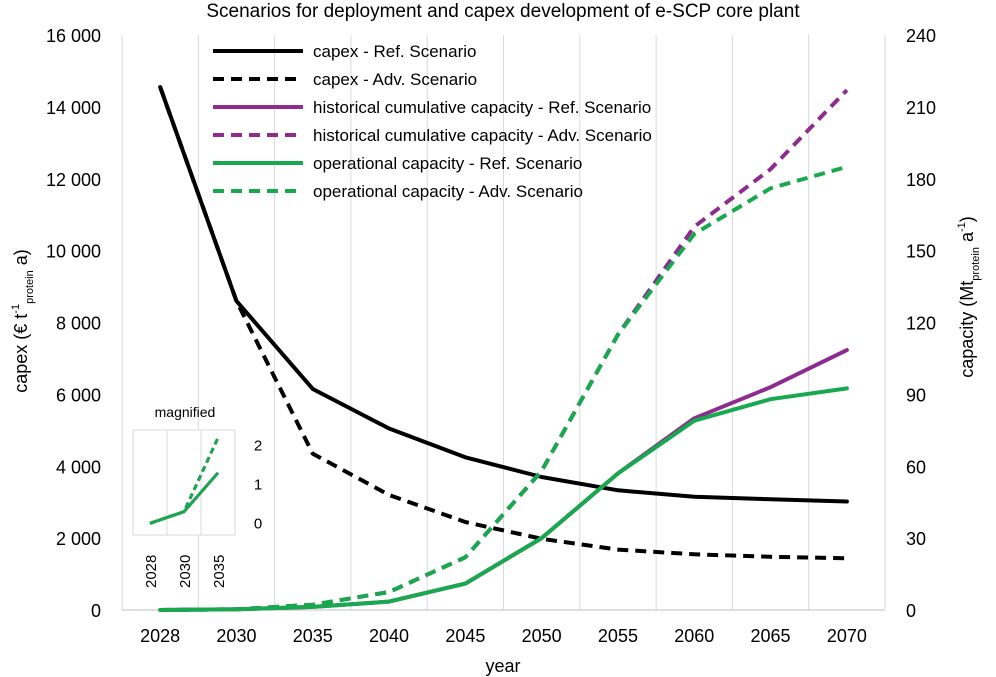  Describe the element at coordinates (30, 287) in the screenshot. I see `left-y-axis-title-sub: protein` at that location.